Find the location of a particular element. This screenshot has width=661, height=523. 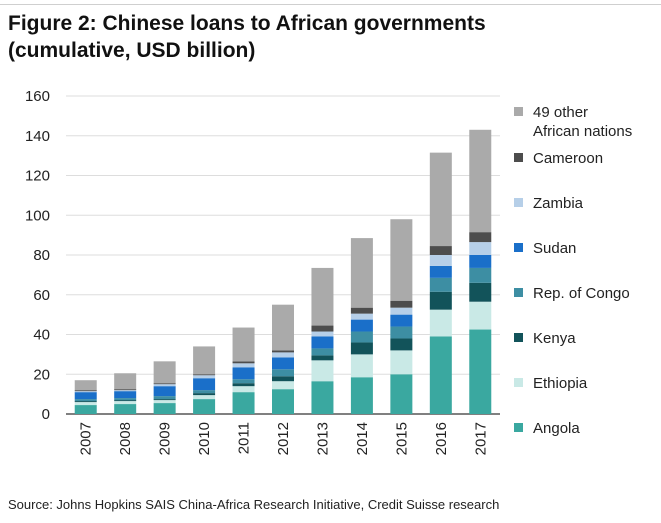

legend-label-kenya: Kenya is located at coordinates (554, 338).